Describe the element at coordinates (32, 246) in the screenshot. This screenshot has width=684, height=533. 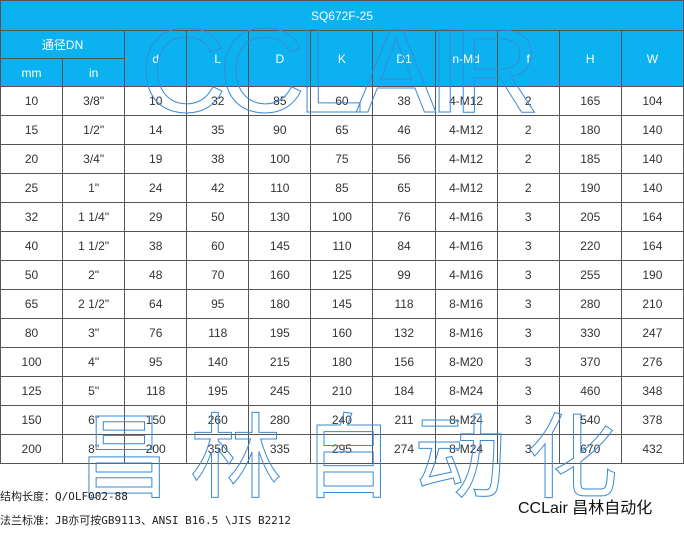
I see `table-cell: 40` at that location.